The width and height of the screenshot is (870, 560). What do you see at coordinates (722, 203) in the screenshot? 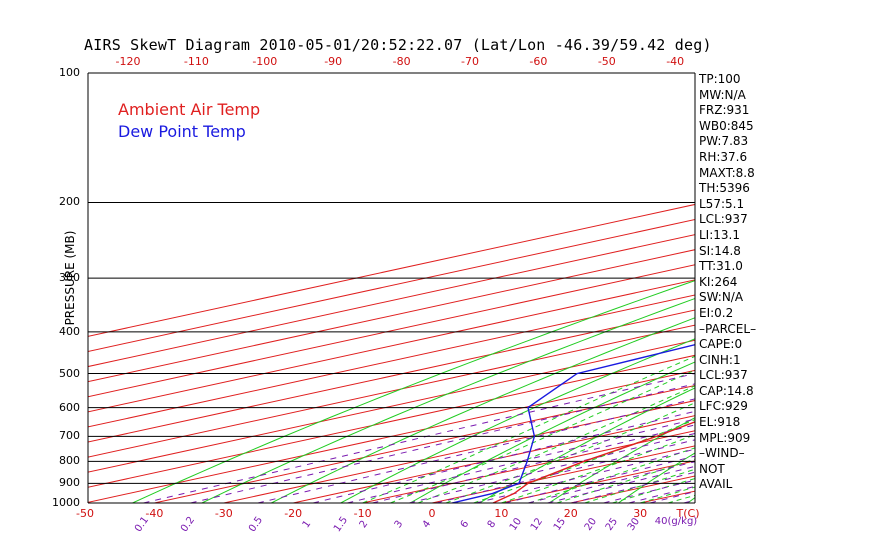
I see `index-item: L57:5.1` at bounding box center [722, 203].